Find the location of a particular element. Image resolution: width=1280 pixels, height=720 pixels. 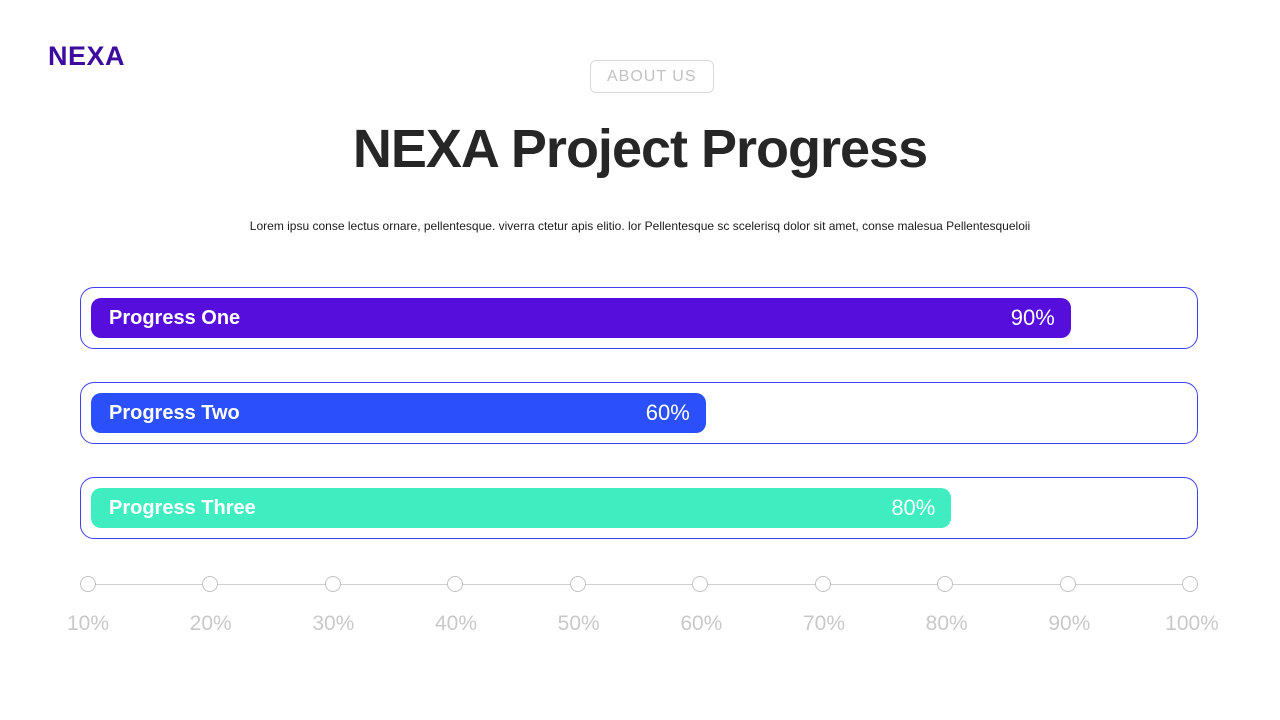

page-title: NEXA Project Progress is located at coordinates (640, 149).